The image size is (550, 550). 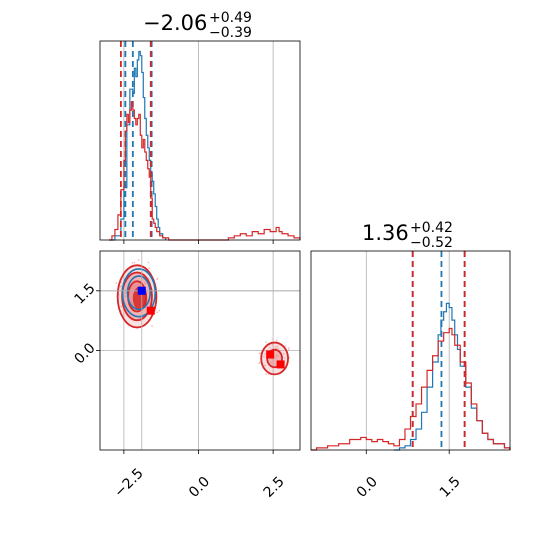 I want to click on x-tick-label: −2.5, so click(x=128, y=482).